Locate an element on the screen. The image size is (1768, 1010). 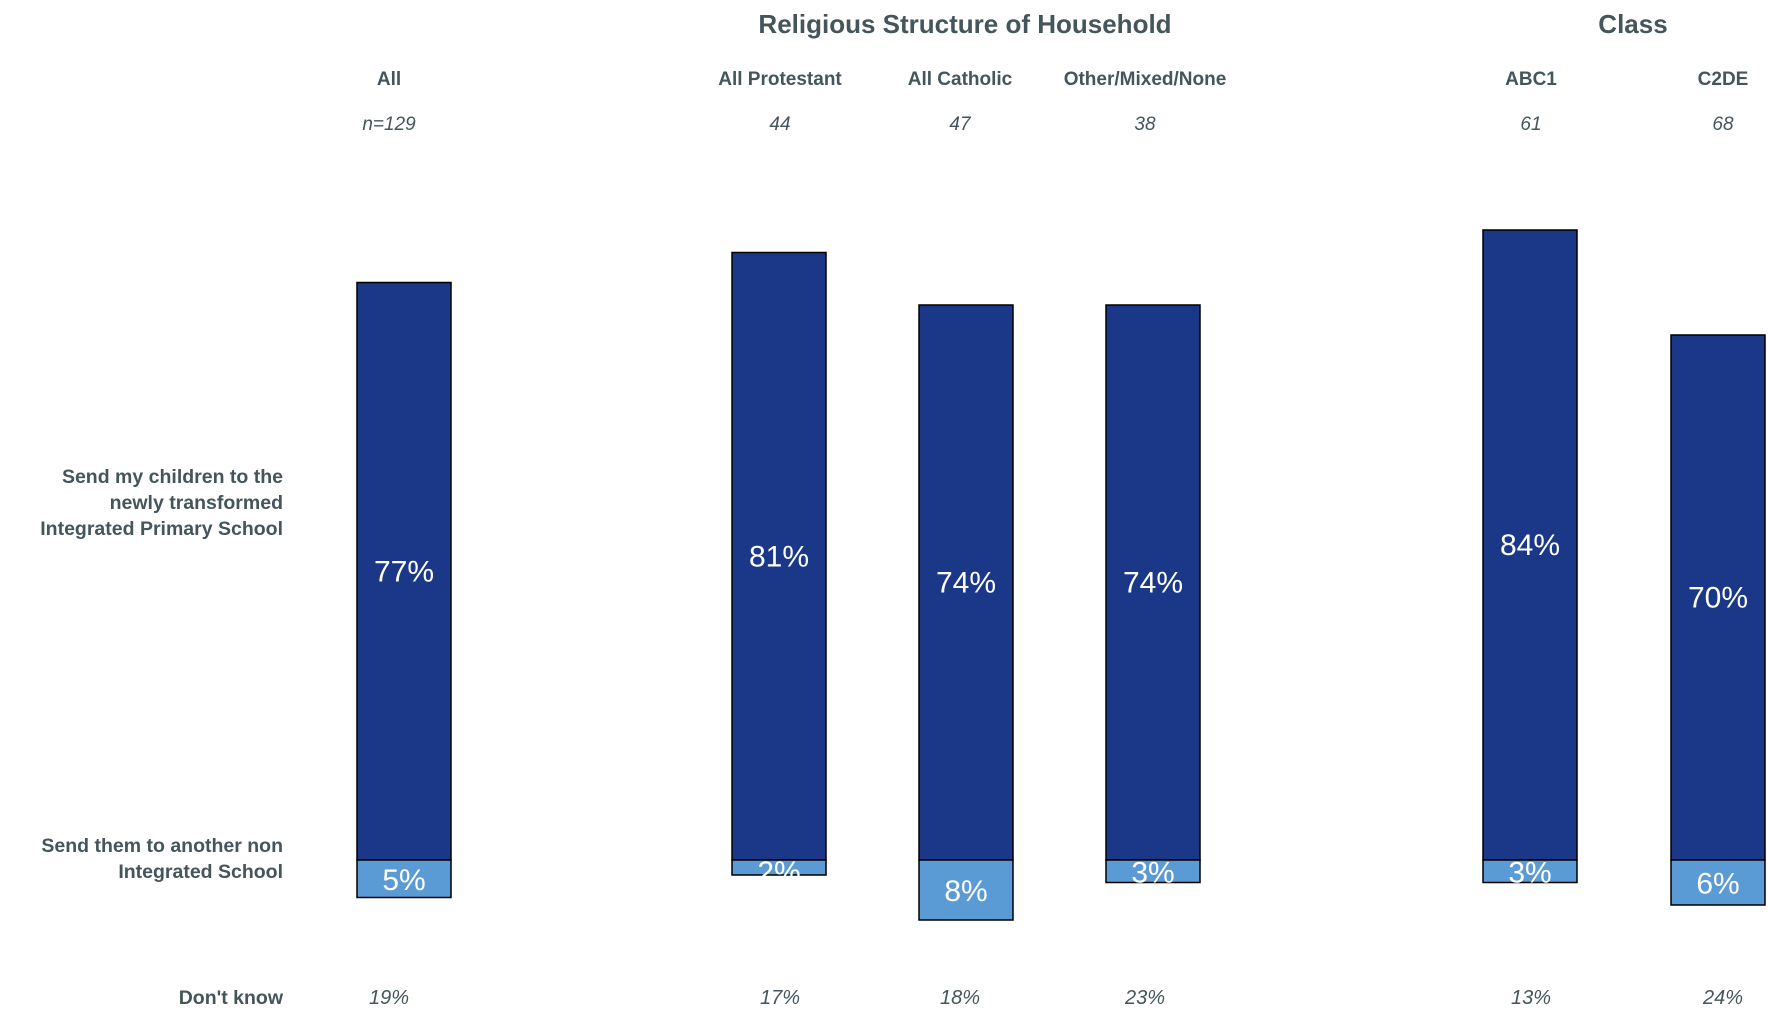
bar-non-integrated-all-protestant is located at coordinates (779, 867).